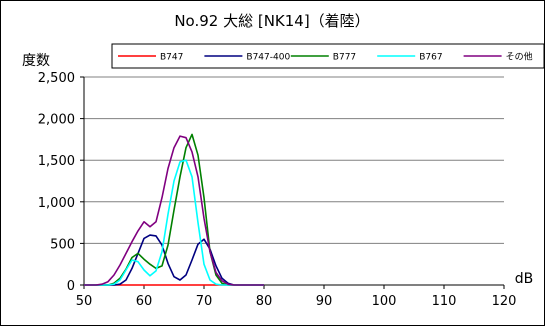  Describe the element at coordinates (36, 61) in the screenshot. I see `y-axis-title: 度数` at that location.